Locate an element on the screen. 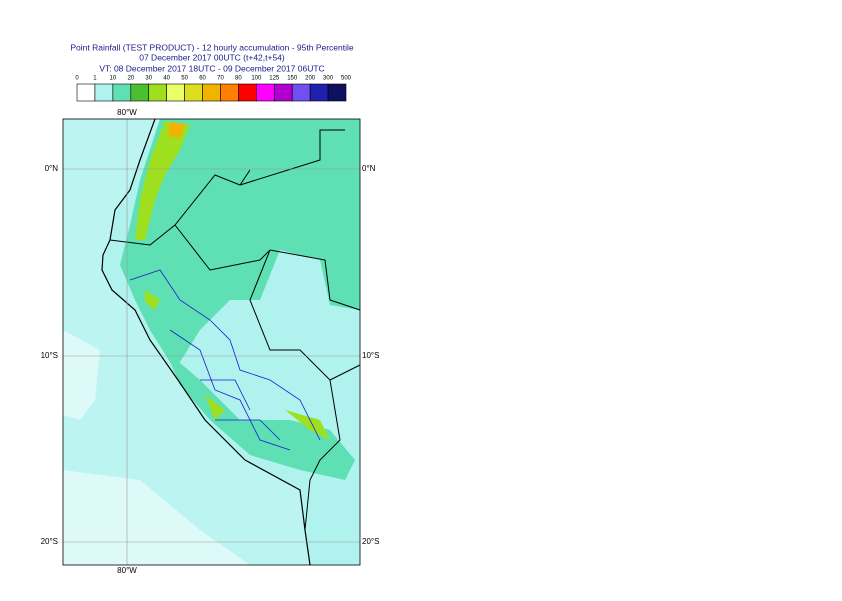  legend-label: 100 is located at coordinates (256, 79).